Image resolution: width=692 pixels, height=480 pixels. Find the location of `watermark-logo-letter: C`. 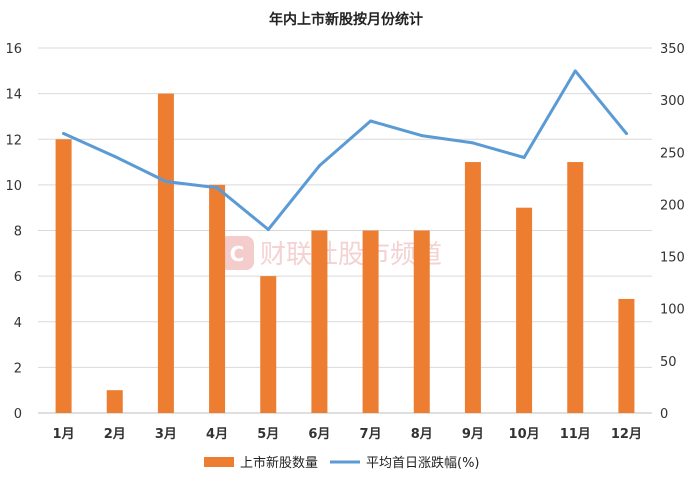

watermark-logo-letter: C is located at coordinates (237, 254).